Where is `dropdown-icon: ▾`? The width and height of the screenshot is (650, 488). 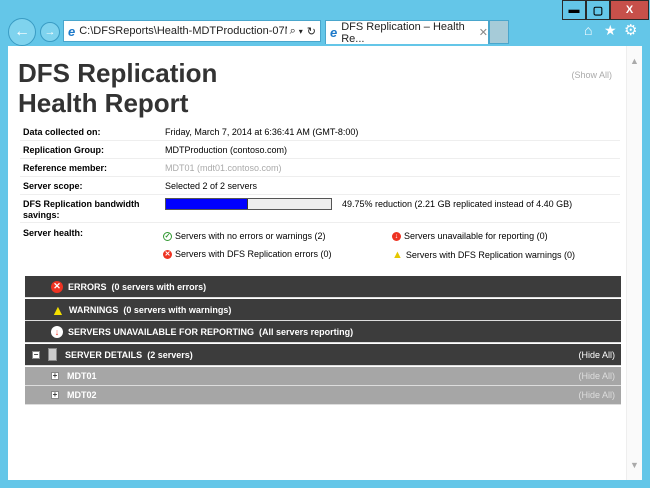
dropdown-icon: ▾ is located at coordinates (300, 31).